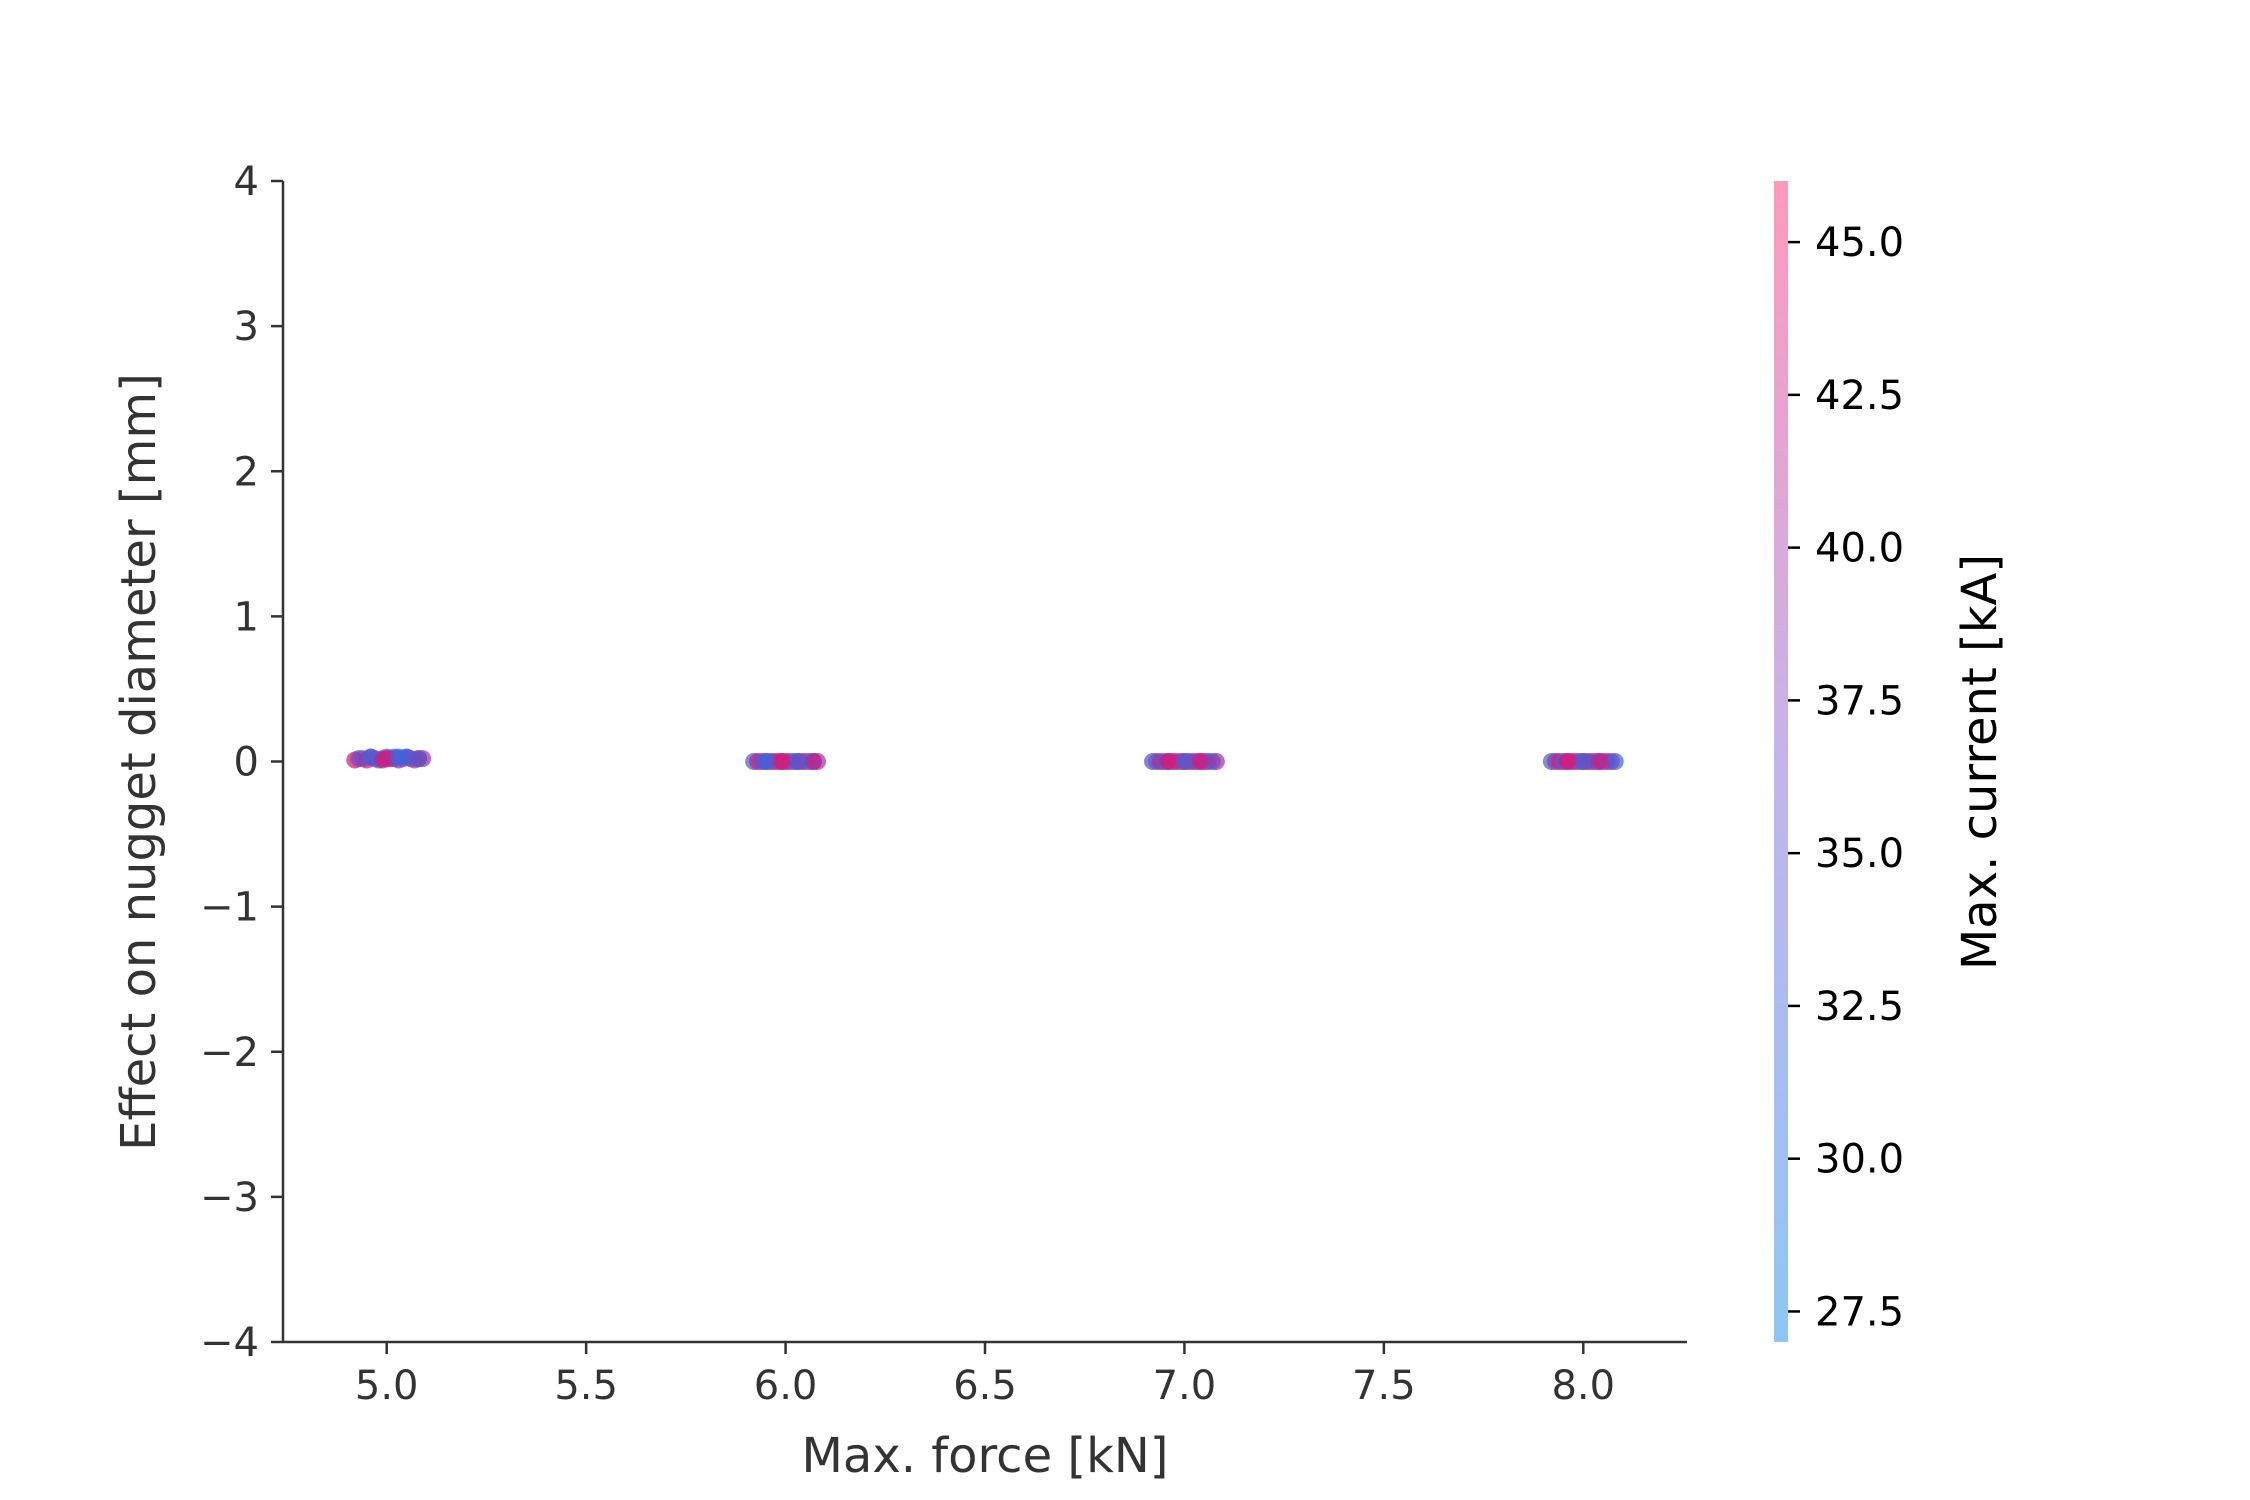  I want to click on colorbar-tick-label: 37.5, so click(1859, 701).